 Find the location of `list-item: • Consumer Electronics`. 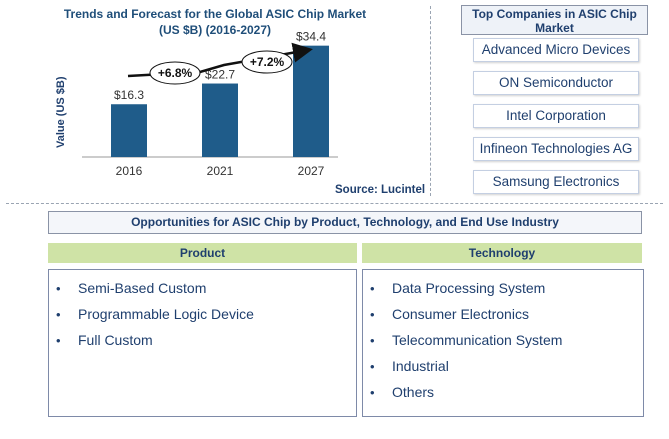

list-item: • Consumer Electronics is located at coordinates (449, 314).